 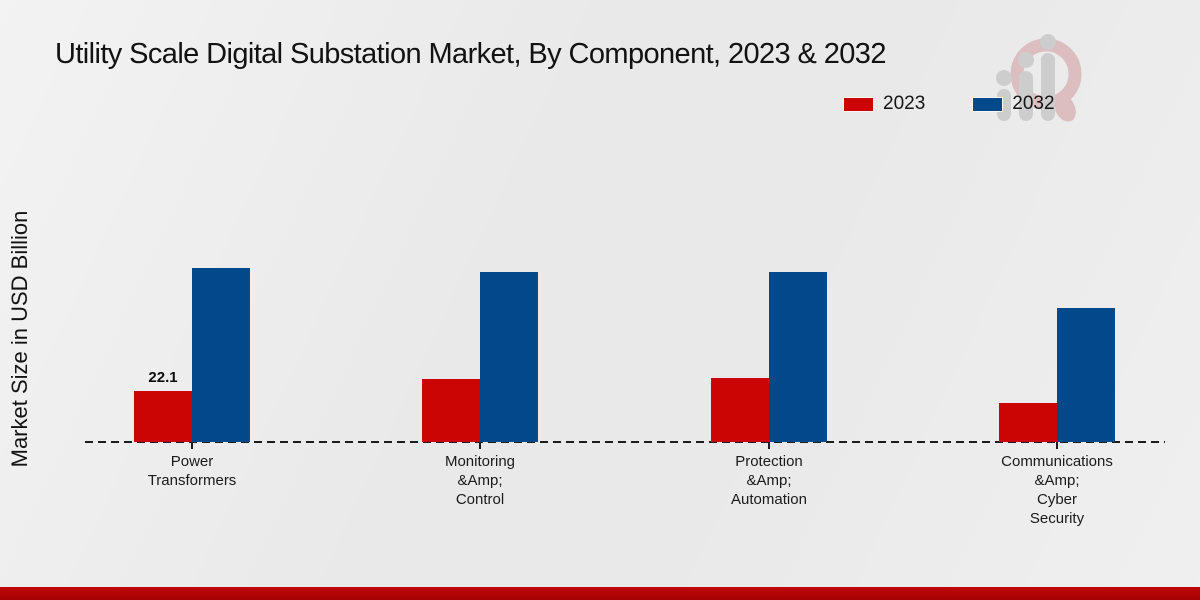 I want to click on category-label-protection-amp-automation: Protection &Amp; Automation, so click(x=769, y=480).